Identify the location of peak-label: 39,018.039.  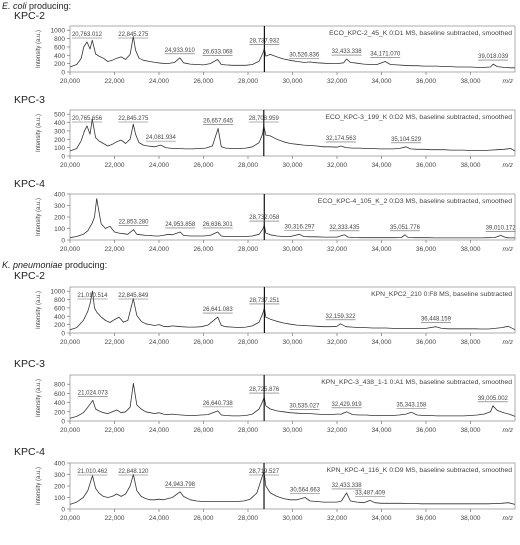
(493, 57).